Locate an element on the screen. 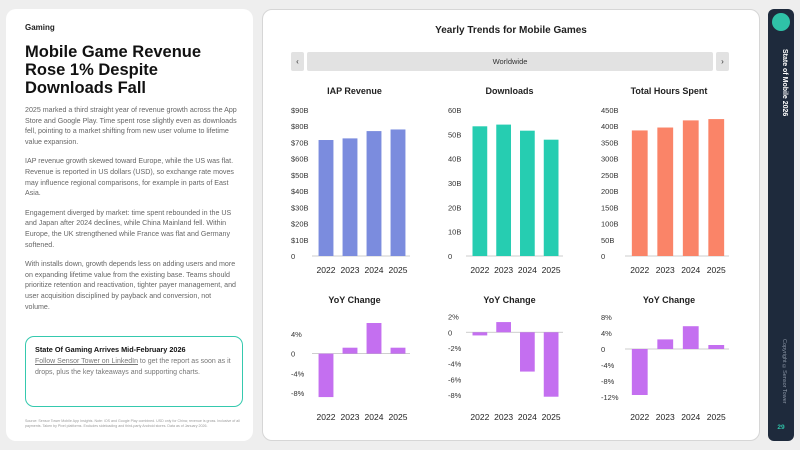 Image resolution: width=800 pixels, height=450 pixels. y-tick-label: $10B is located at coordinates (300, 240).